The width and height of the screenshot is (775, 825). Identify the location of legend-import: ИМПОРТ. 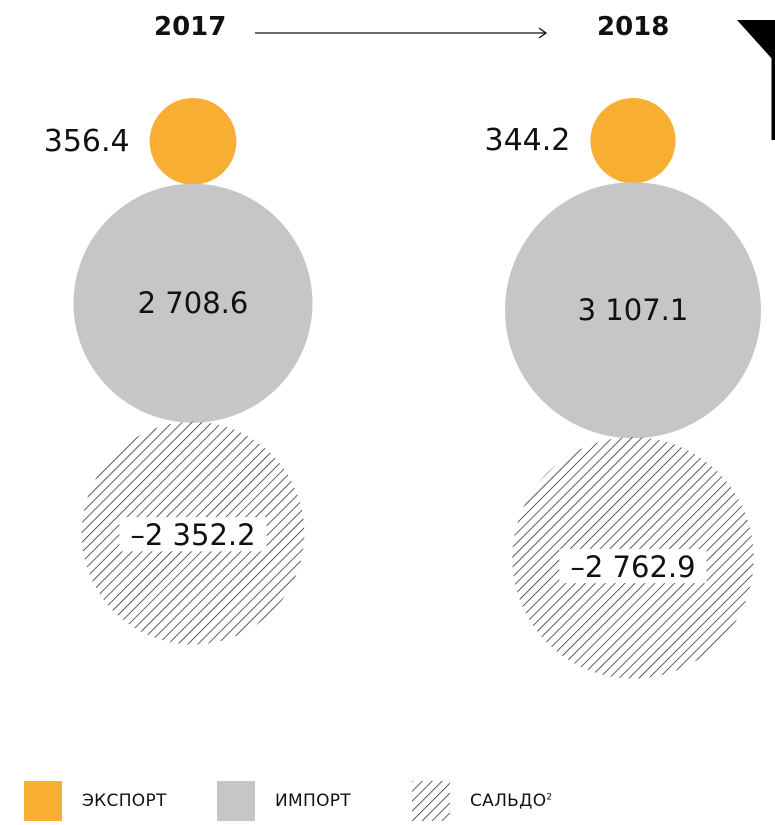
(284, 801).